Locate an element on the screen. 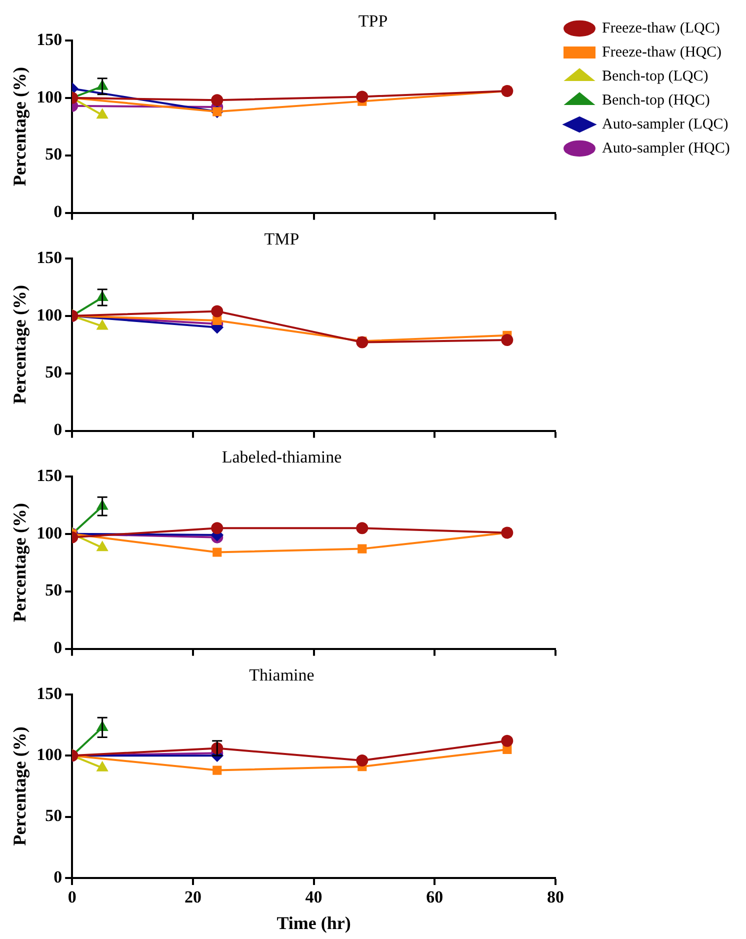 The width and height of the screenshot is (746, 939). chart-title: Labeled-thiamine is located at coordinates (282, 457).